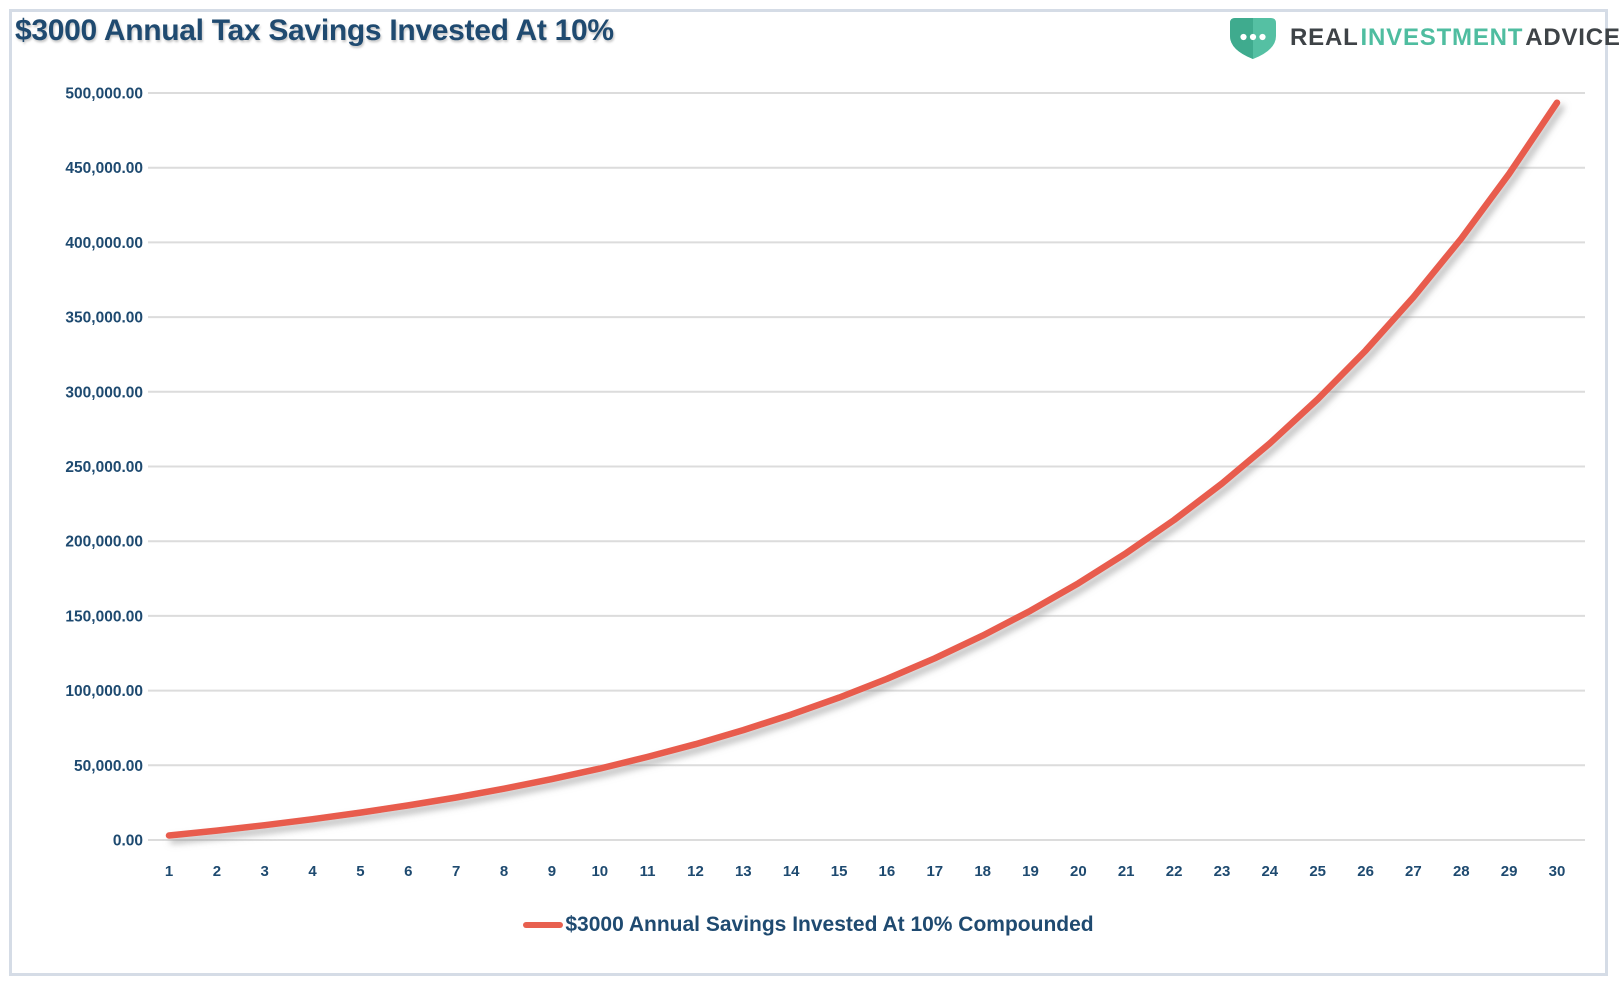 The image size is (1624, 990). What do you see at coordinates (504, 871) in the screenshot?
I see `x-axis-tick-label: 8` at bounding box center [504, 871].